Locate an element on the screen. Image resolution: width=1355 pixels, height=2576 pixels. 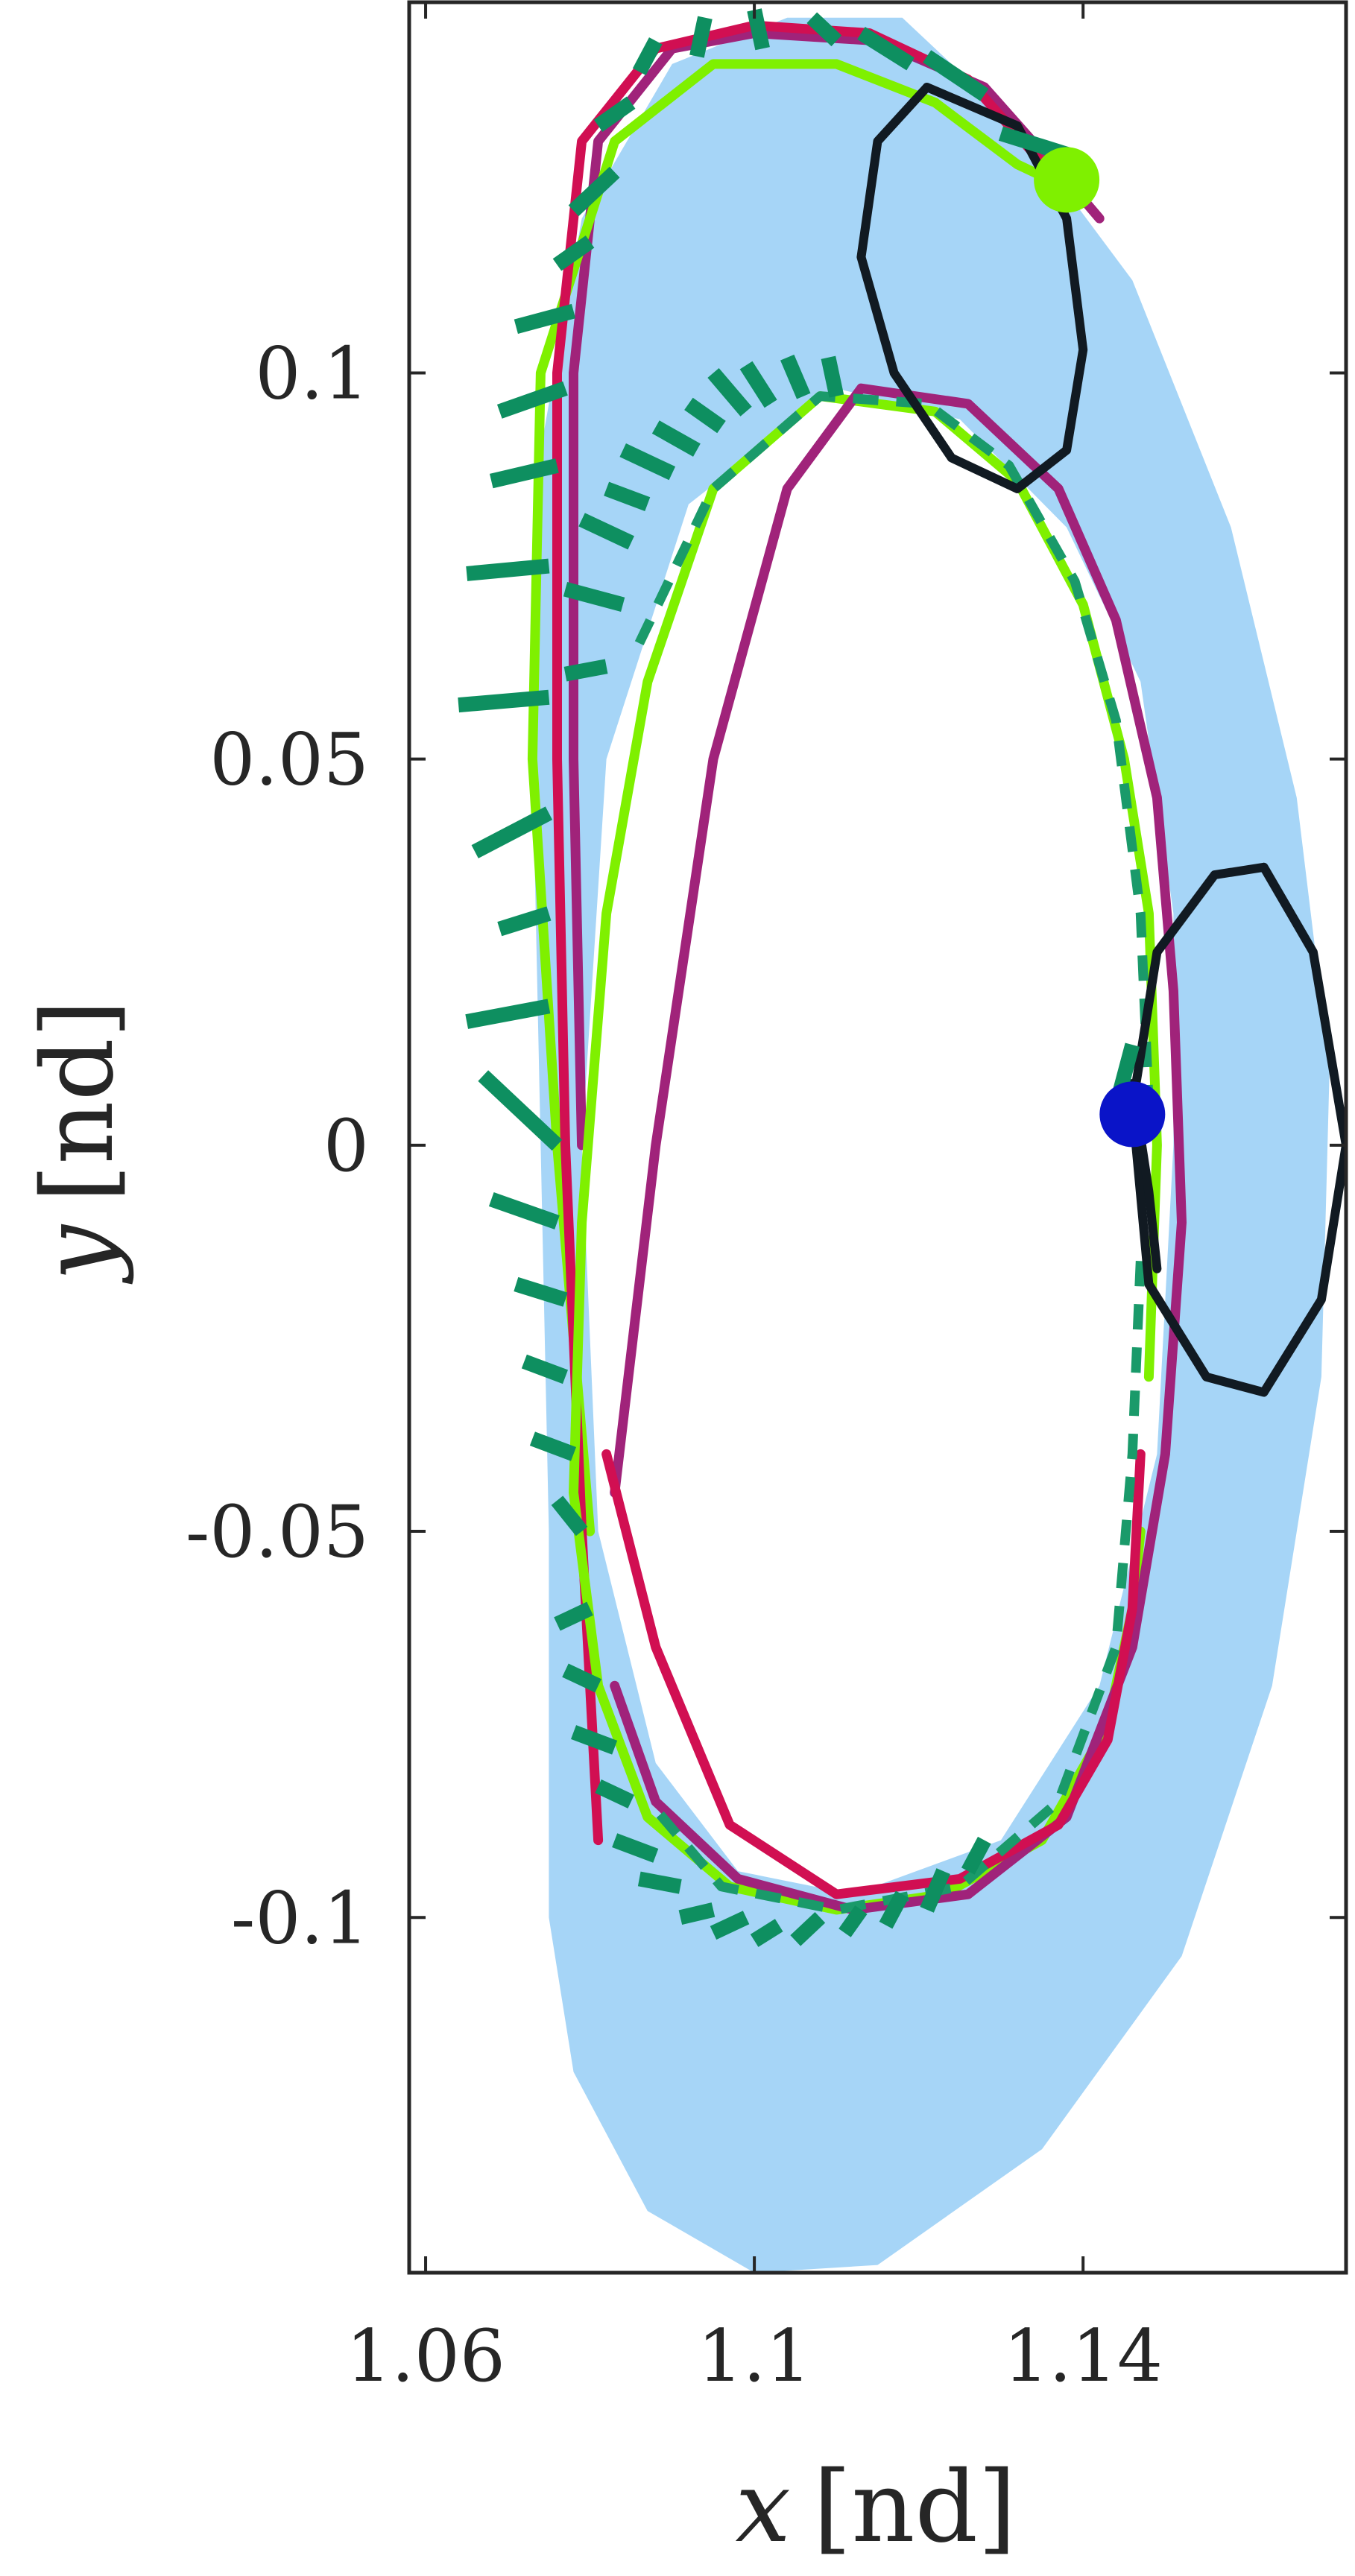
x-tick-label: 1.14 is located at coordinates (1083, 2356).